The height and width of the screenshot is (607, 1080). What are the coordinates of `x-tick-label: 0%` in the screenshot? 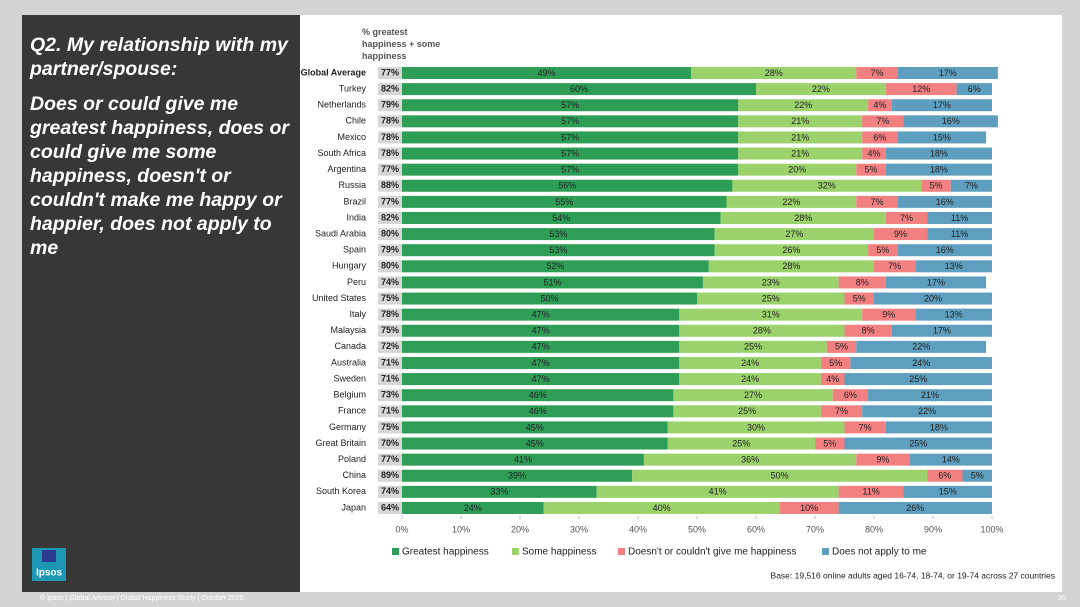 It's located at (401, 529).